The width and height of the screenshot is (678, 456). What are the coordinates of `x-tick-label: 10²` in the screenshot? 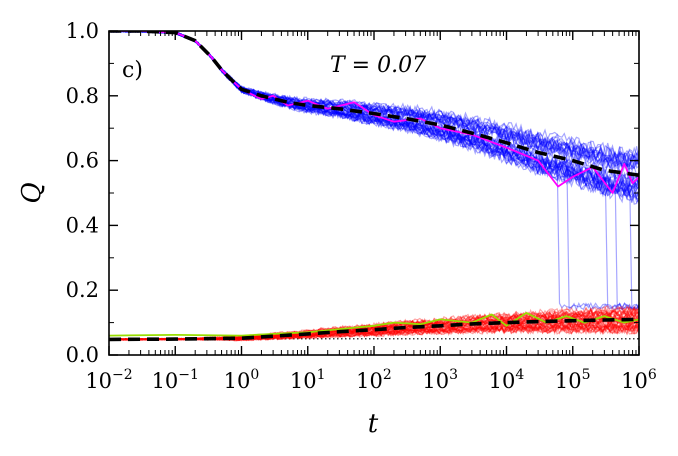 It's located at (374, 380).